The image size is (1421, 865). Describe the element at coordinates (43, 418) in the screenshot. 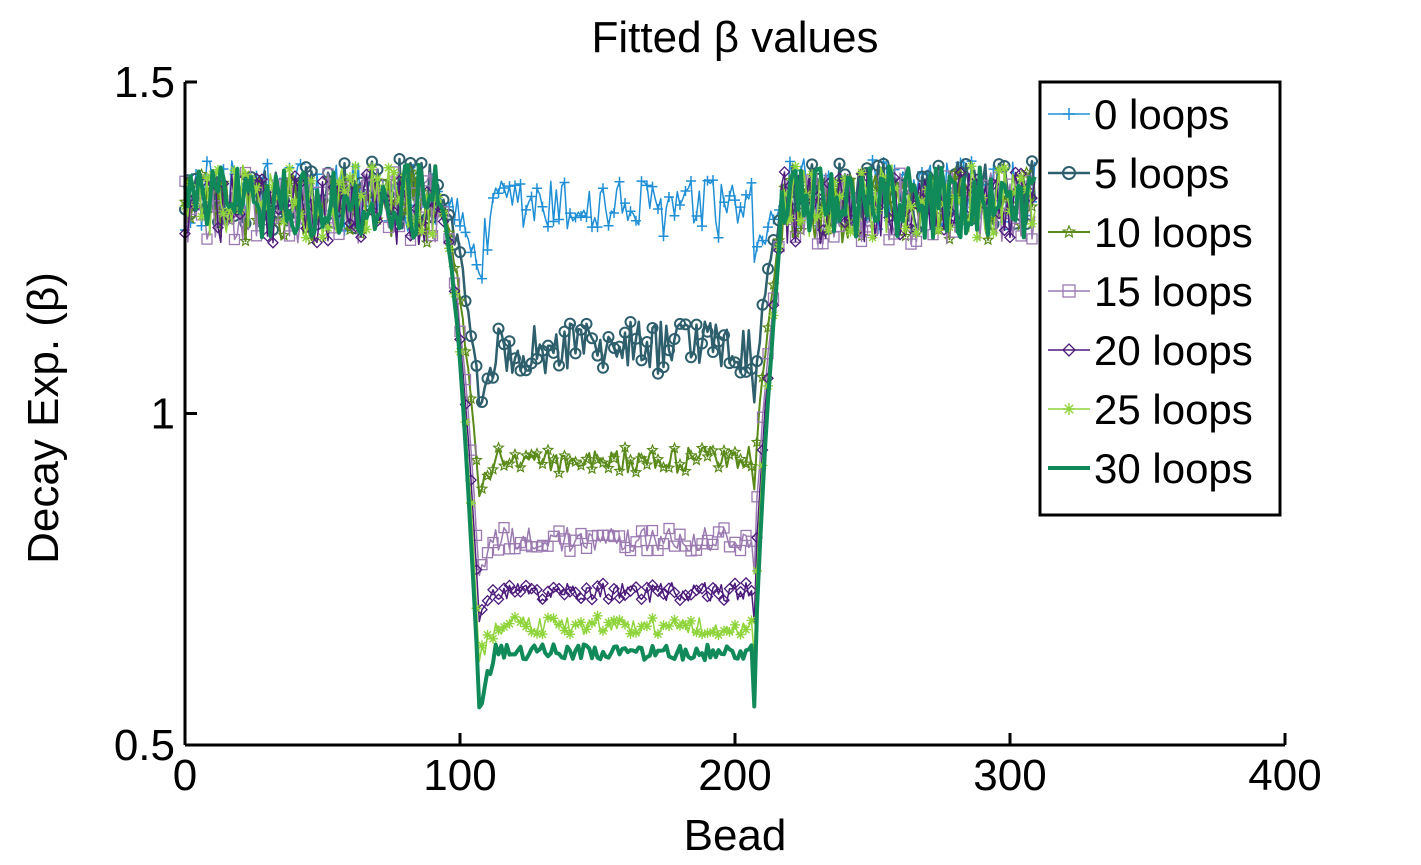

I see `y-axis-label: Decay Exp. (β)` at that location.